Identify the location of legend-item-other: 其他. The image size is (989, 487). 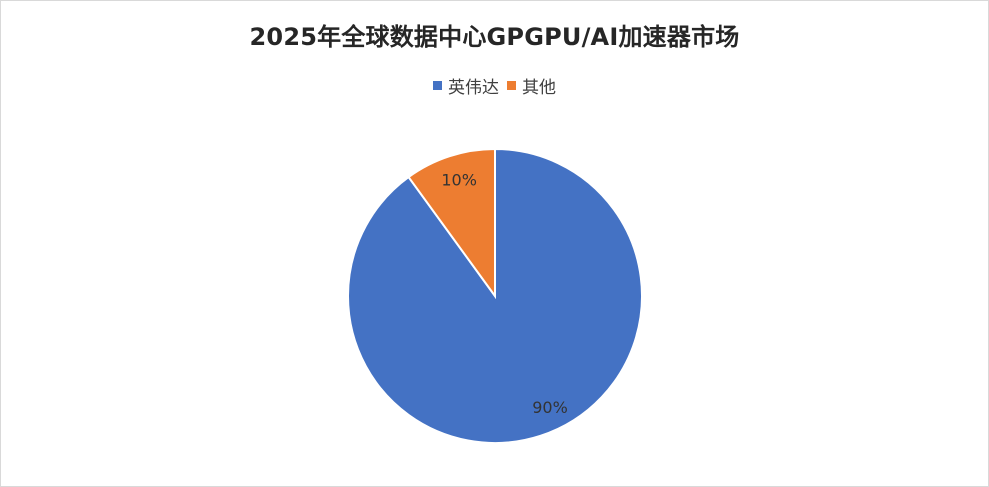
(531, 85).